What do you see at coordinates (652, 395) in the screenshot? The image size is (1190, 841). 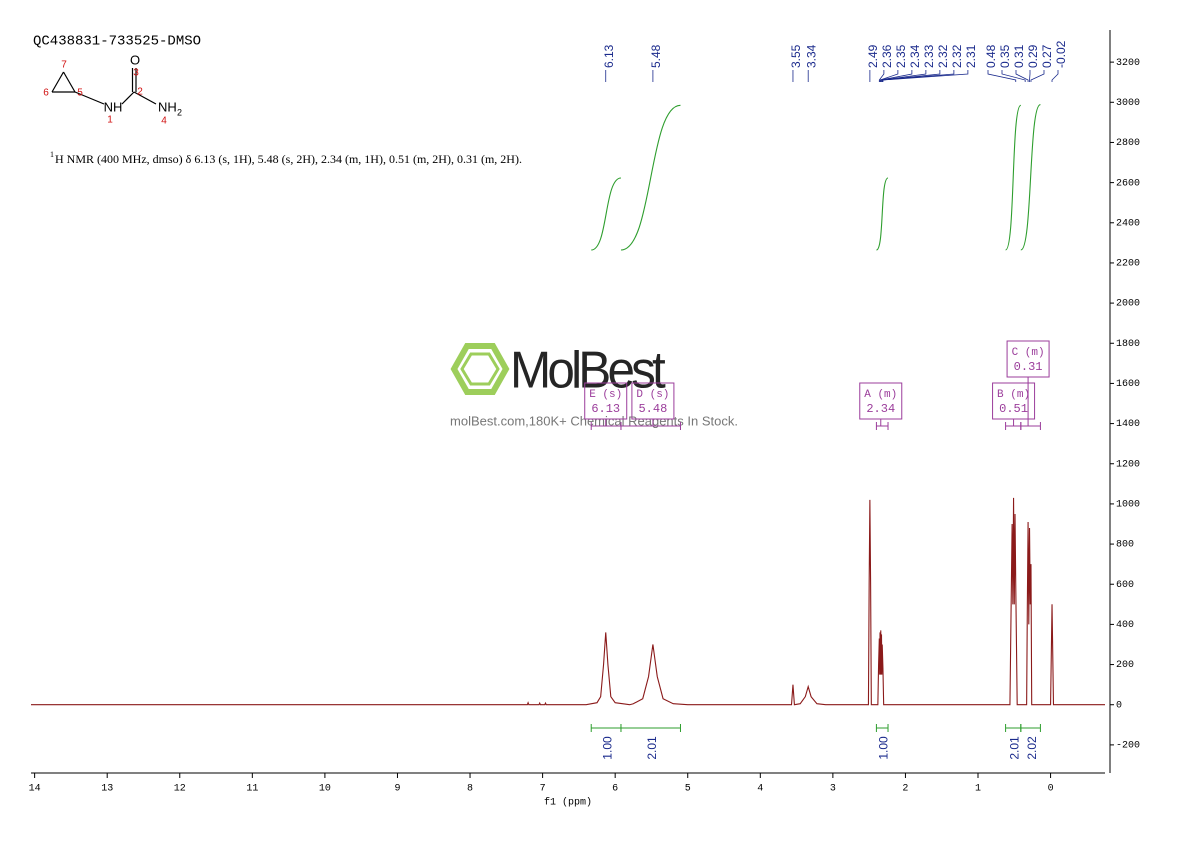 I see `multiplet-label: D (s)` at bounding box center [652, 395].